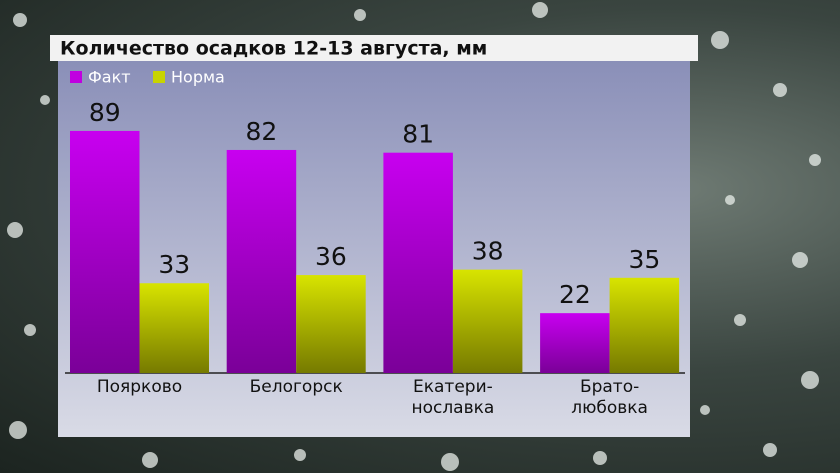  Describe the element at coordinates (488, 251) in the screenshot. I see `value-label: 38` at that location.